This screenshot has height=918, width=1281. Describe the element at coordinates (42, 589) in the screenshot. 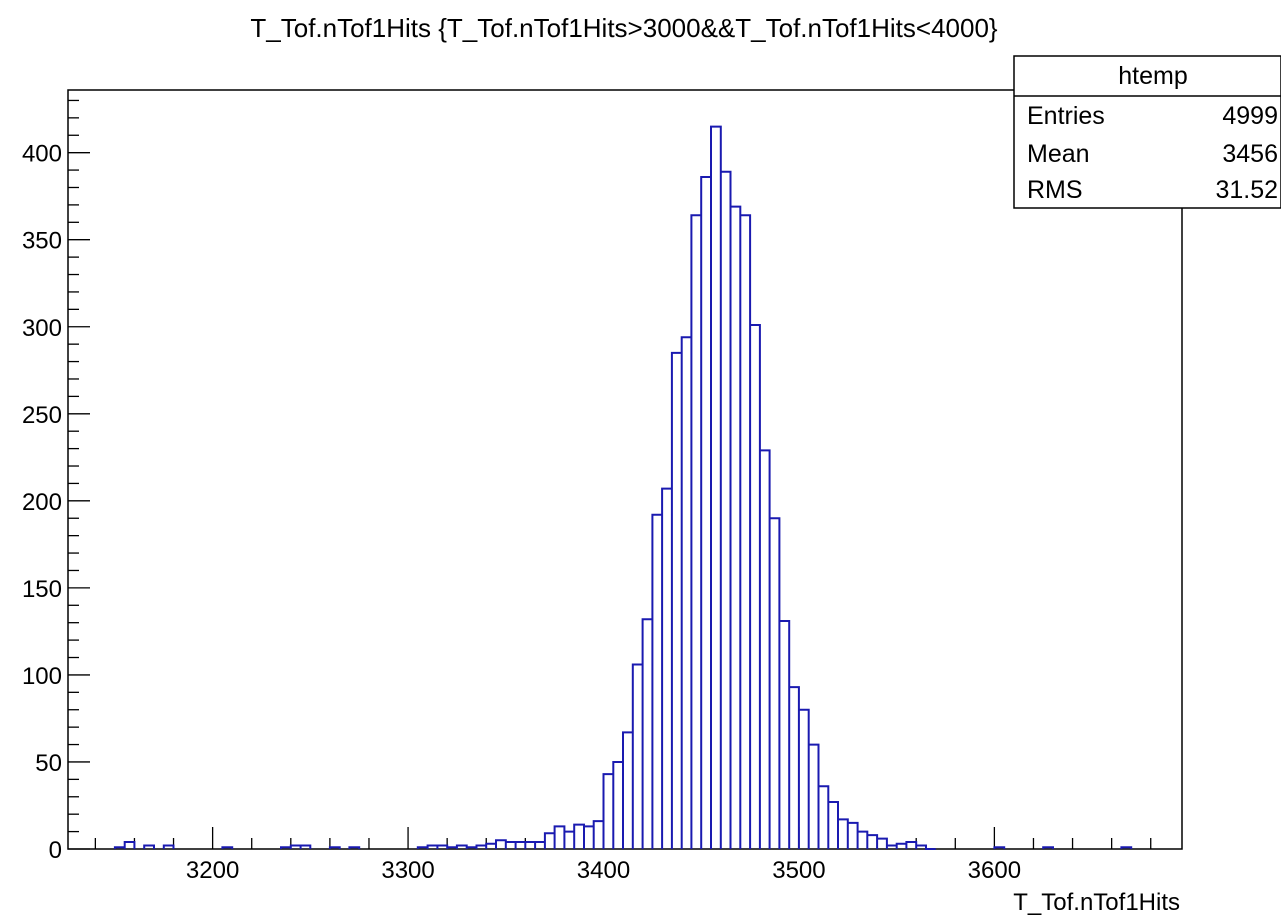

I see `y-tick-label: 150` at that location.